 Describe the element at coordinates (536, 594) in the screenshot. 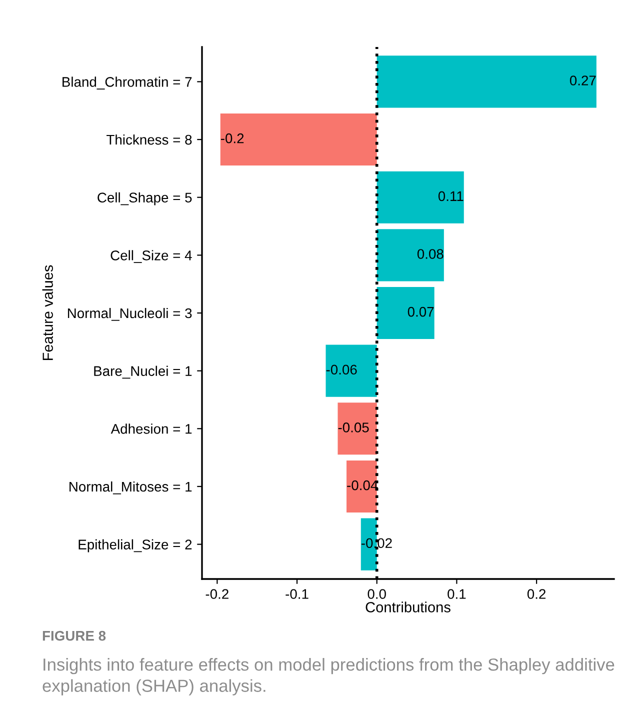

I see `x-tick-label: 0.2` at that location.